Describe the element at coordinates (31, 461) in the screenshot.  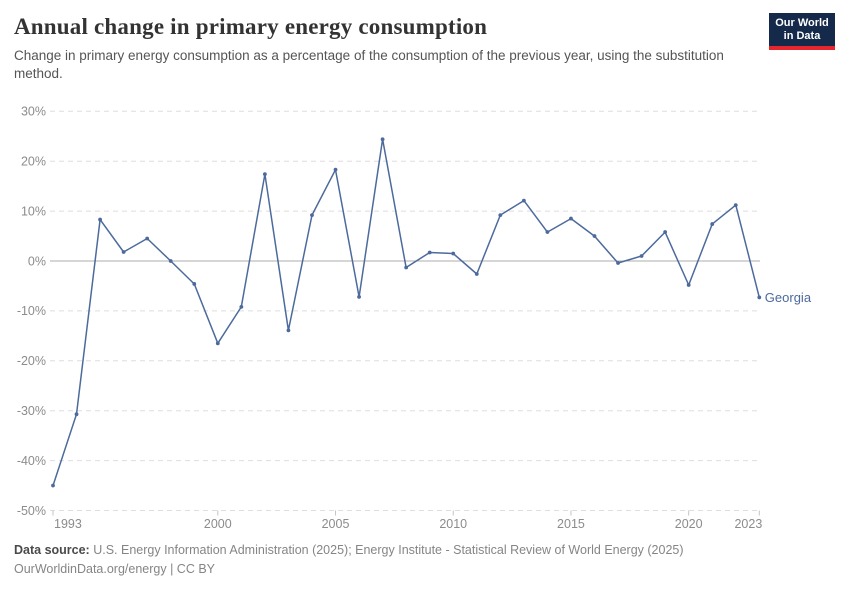
I see `y-axis-tick-label: -40%` at that location.